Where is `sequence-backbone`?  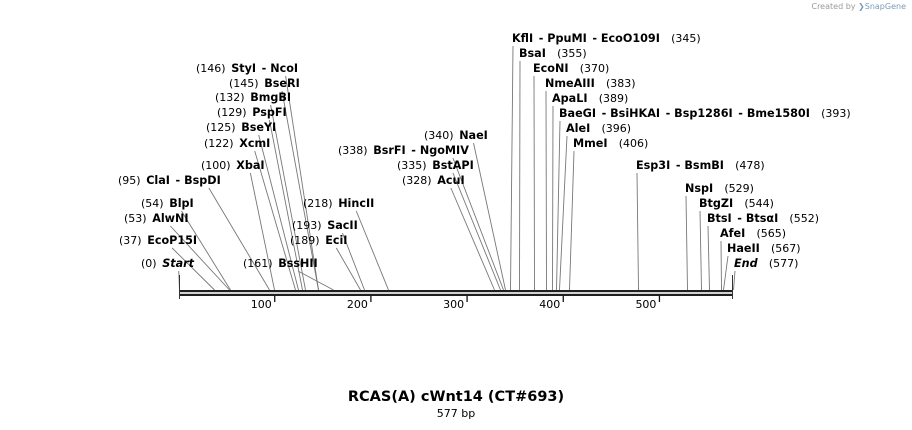
sequence-backbone is located at coordinates (456, 287).